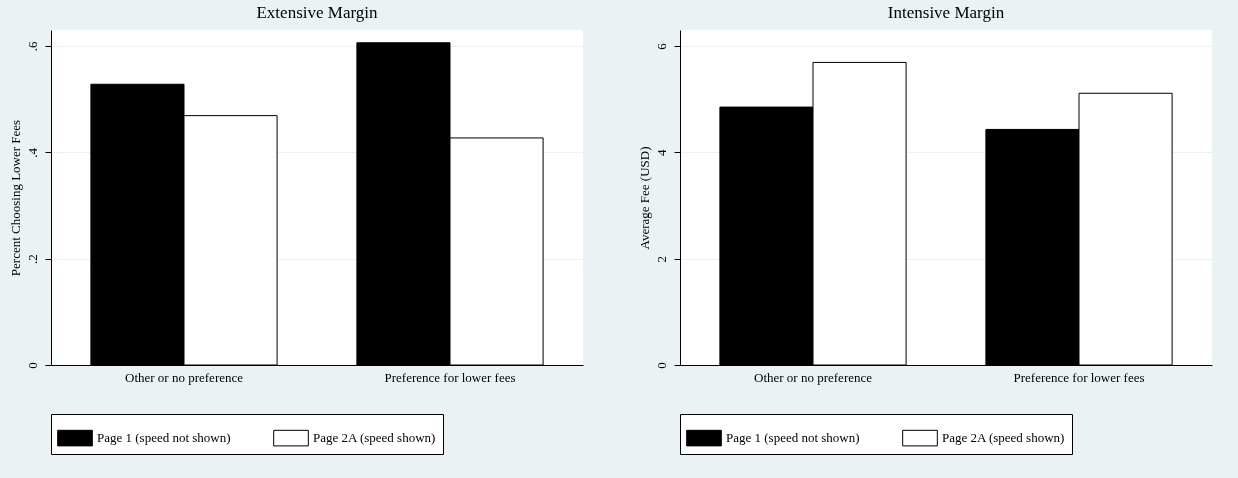  I want to click on chart-title: Extensive Margin, so click(317, 12).